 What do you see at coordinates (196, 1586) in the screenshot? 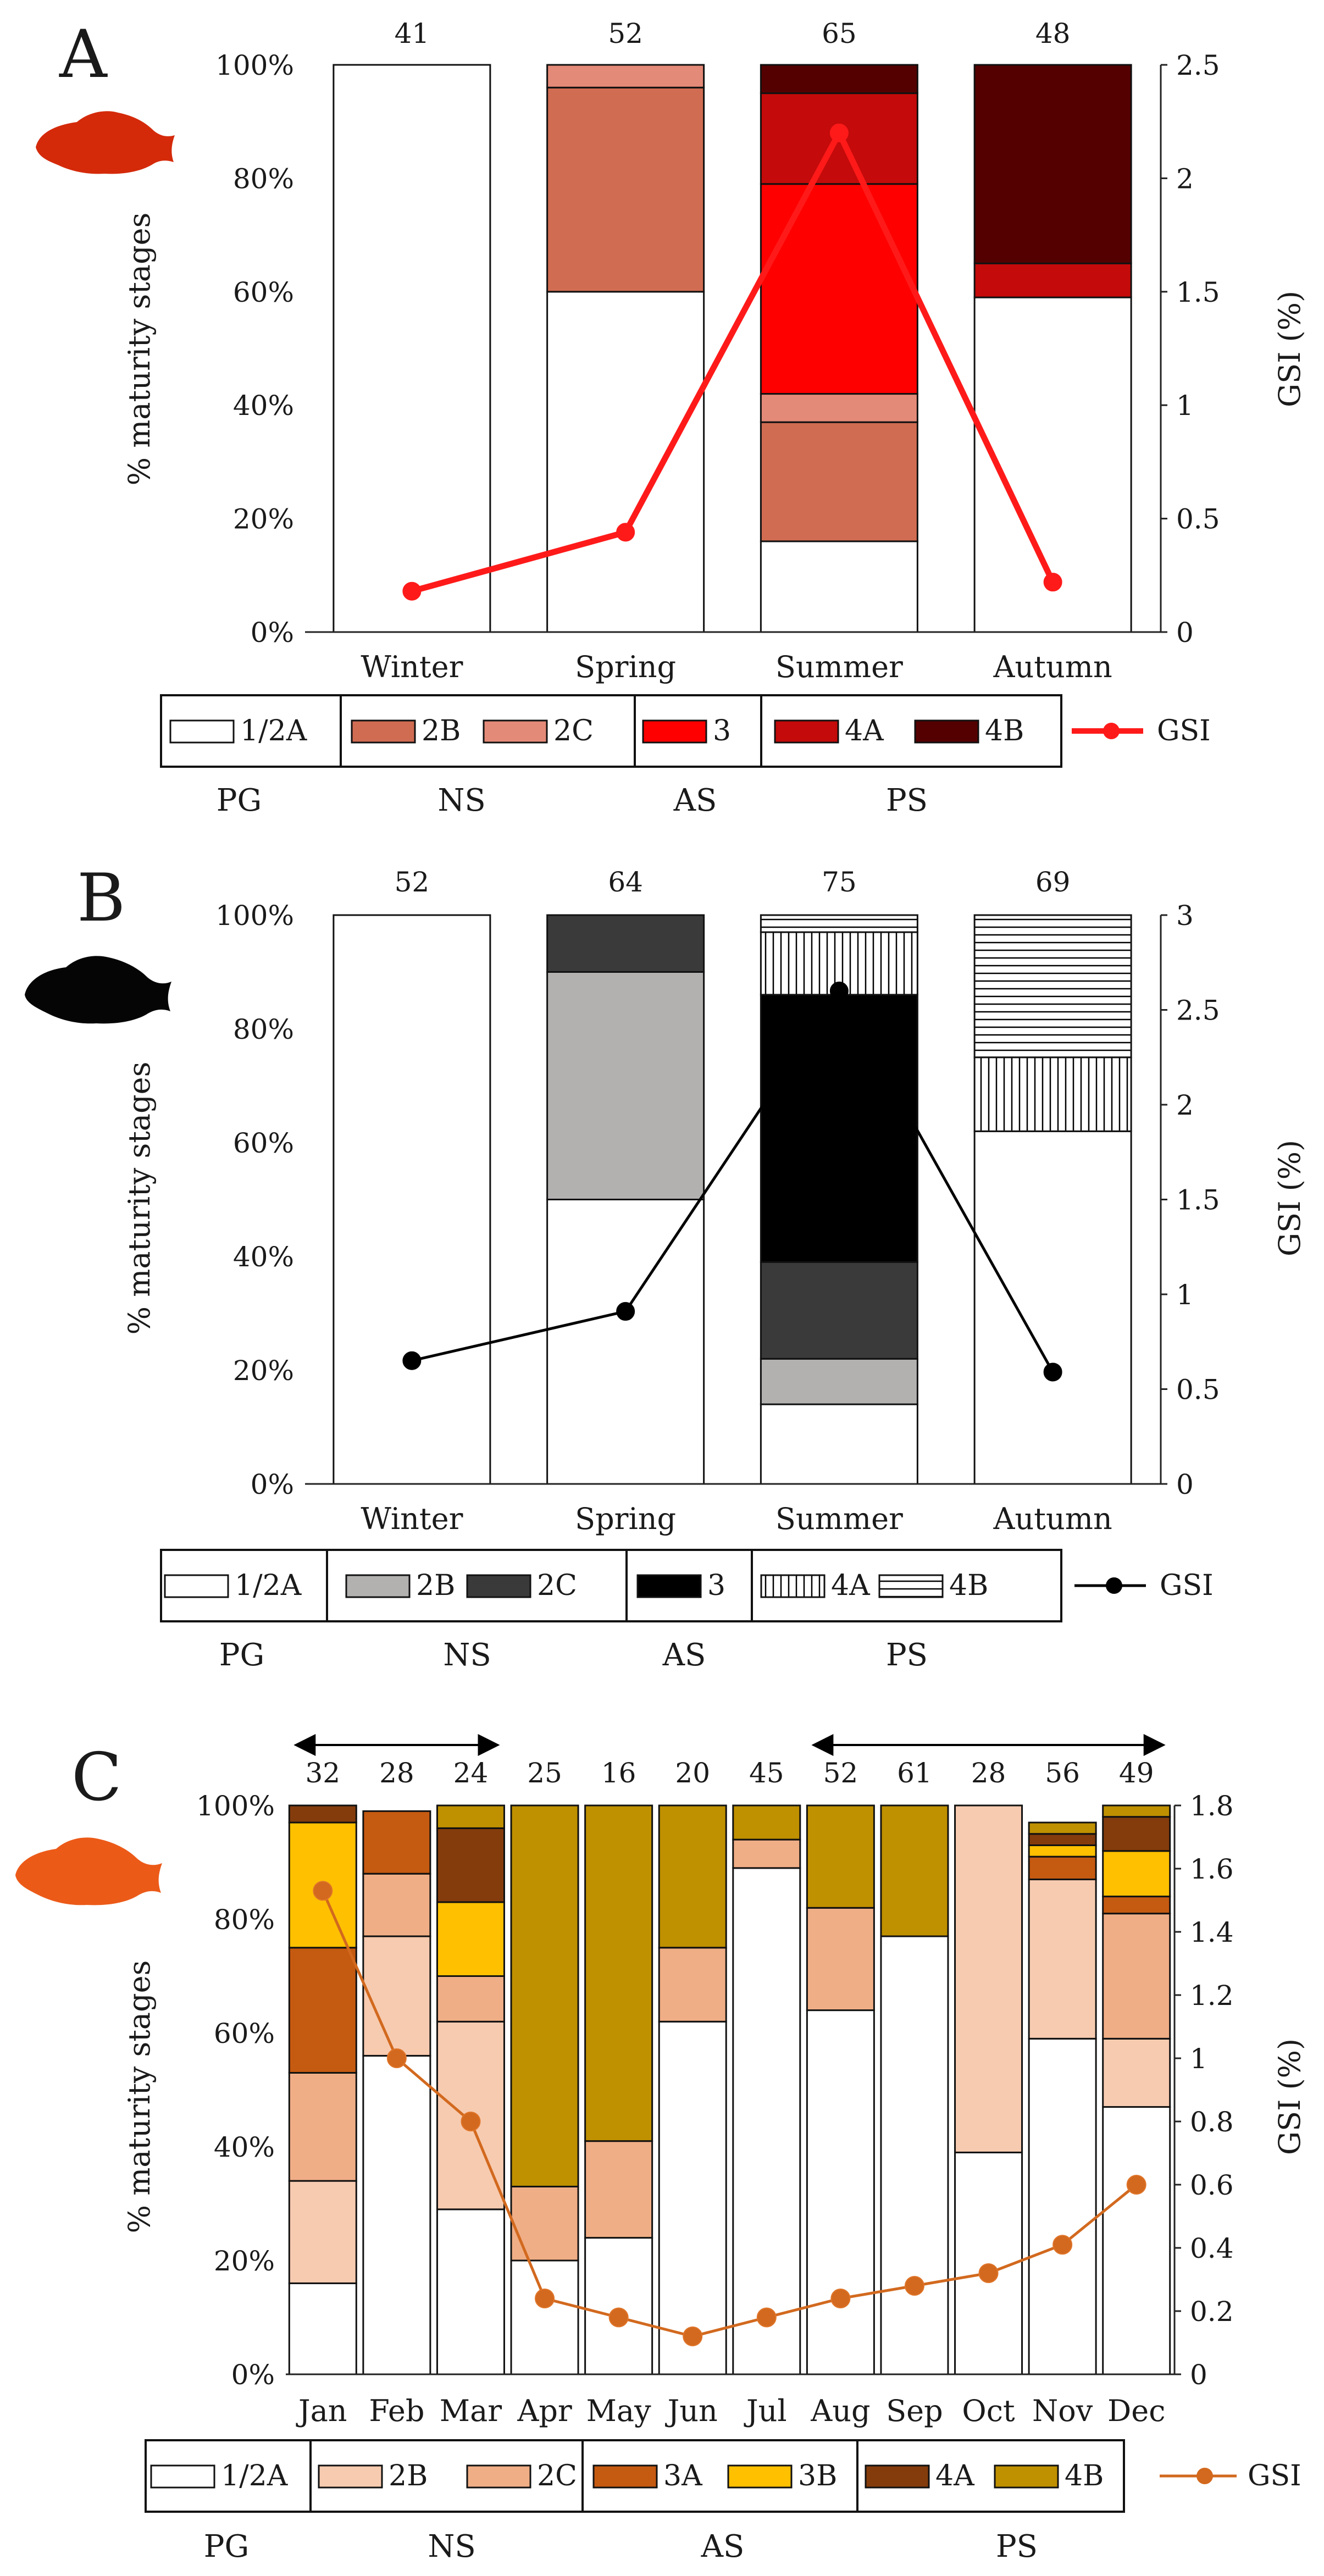
I see `legend-swatch-1-2A` at bounding box center [196, 1586].